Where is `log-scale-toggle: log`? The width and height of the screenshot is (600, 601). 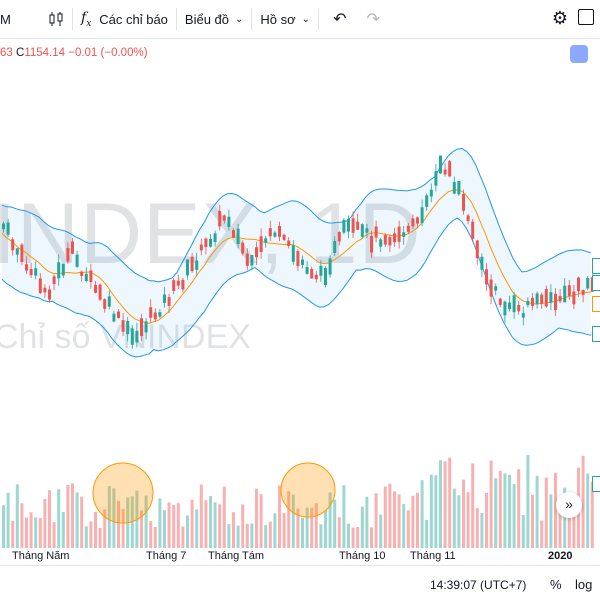 log-scale-toggle: log is located at coordinates (584, 584).